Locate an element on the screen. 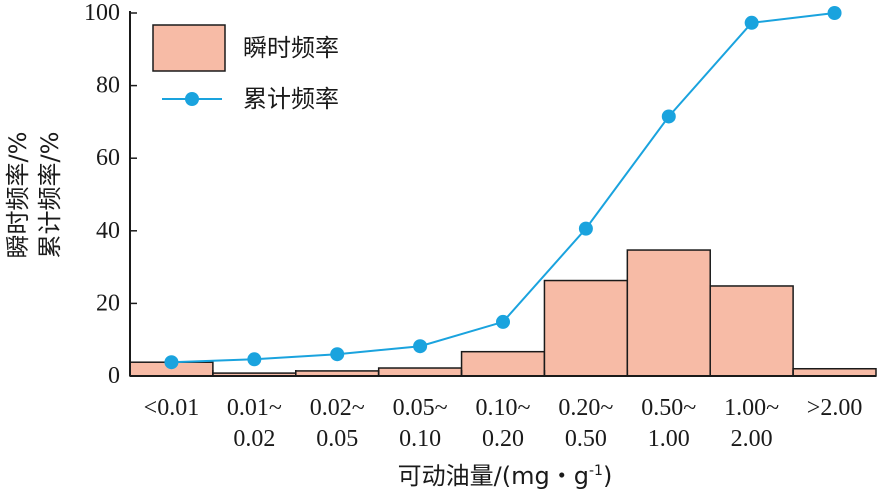  x-tick-label-8: >2.00 is located at coordinates (835, 408).